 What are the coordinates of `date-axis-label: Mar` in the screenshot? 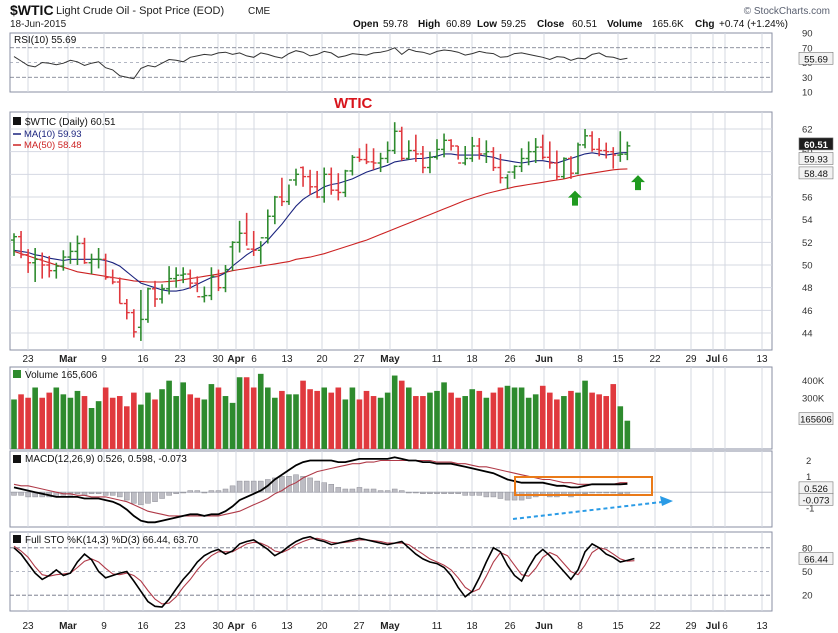 It's located at (68, 626).